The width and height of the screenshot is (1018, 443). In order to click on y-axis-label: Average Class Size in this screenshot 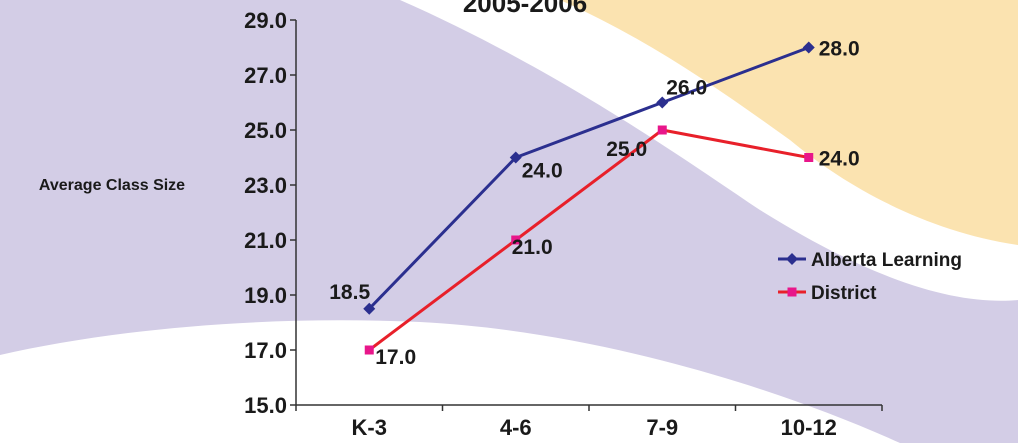, I will do `click(112, 185)`.